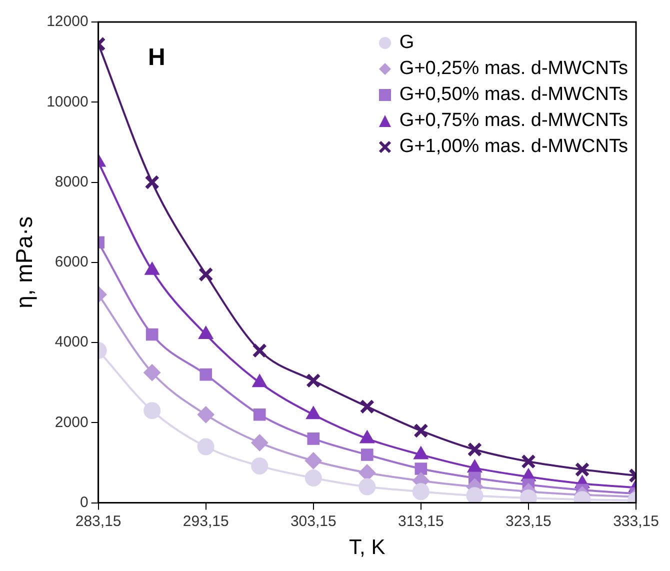  What do you see at coordinates (421, 521) in the screenshot?
I see `x-tick-label: 313,15` at bounding box center [421, 521].